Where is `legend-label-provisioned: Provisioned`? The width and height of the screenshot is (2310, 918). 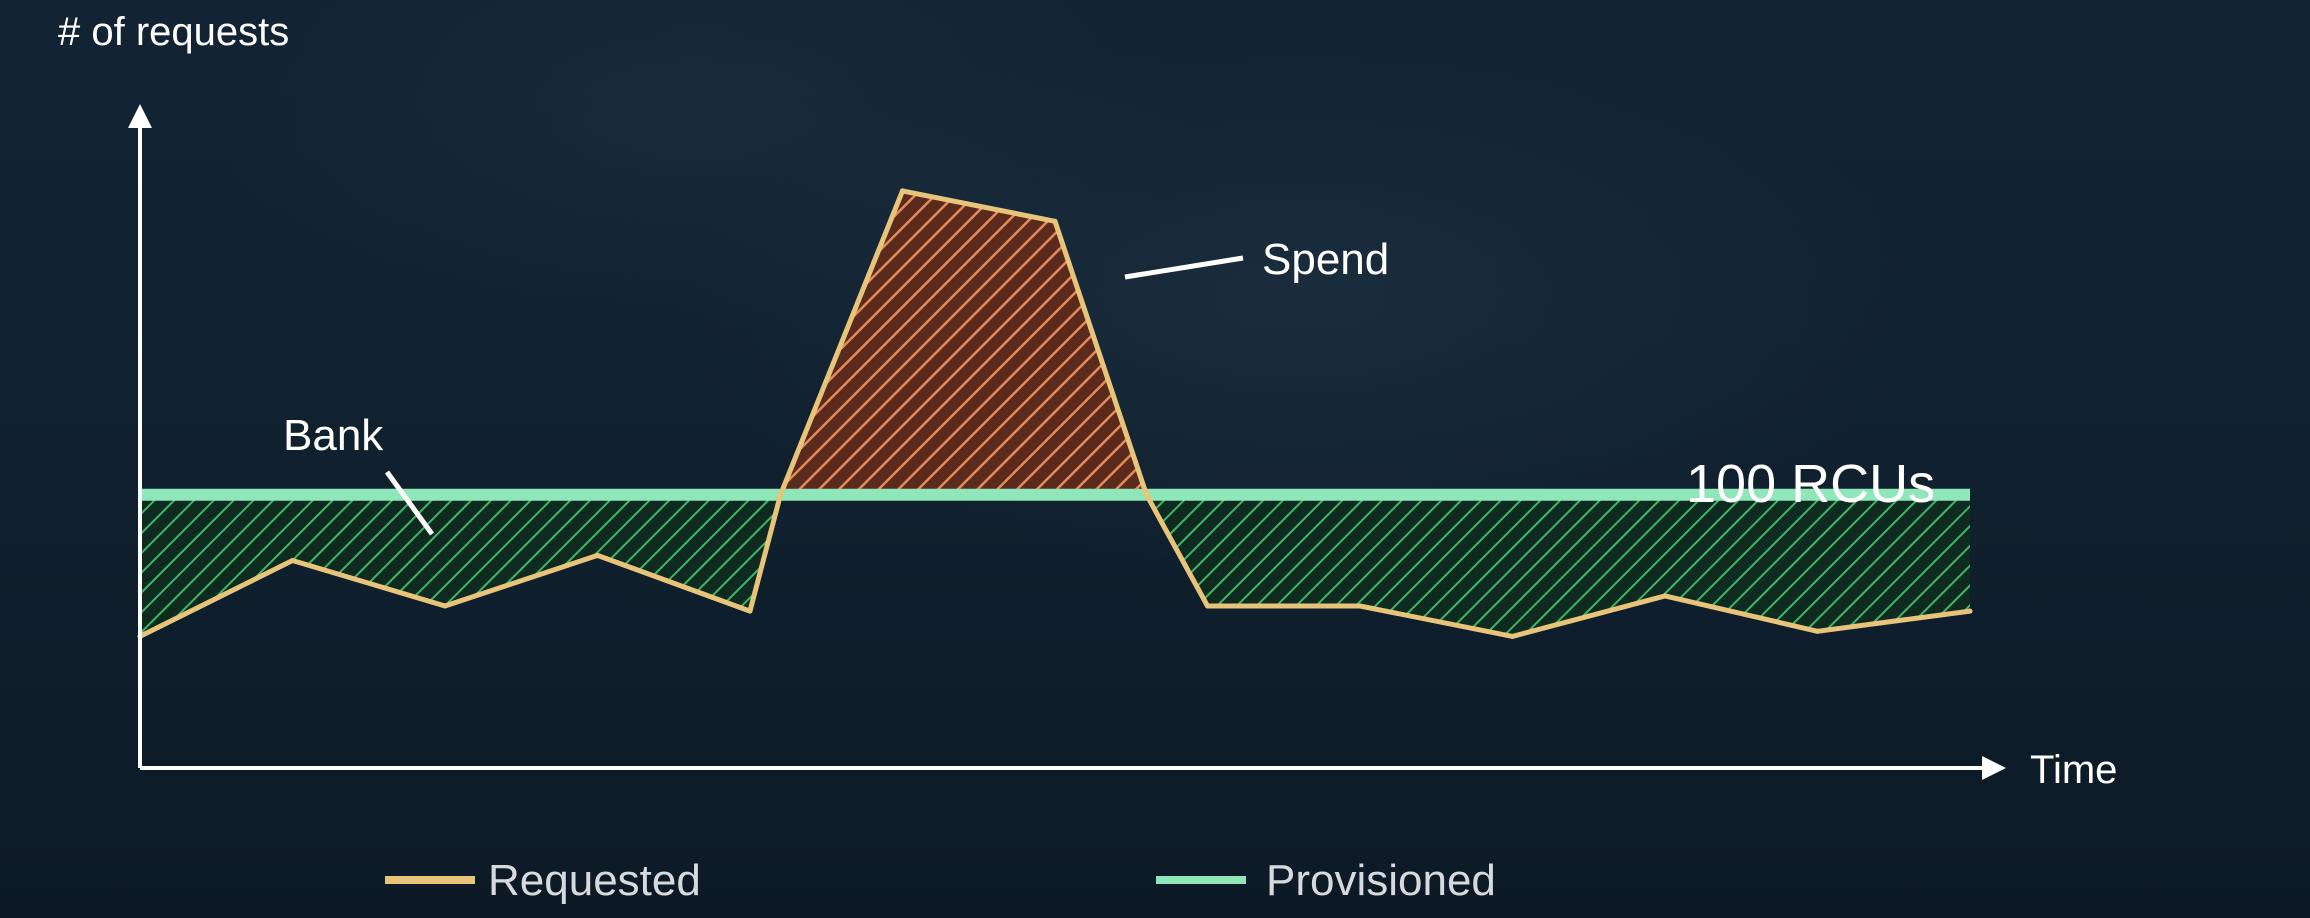 legend-label-provisioned: Provisioned is located at coordinates (1381, 880).